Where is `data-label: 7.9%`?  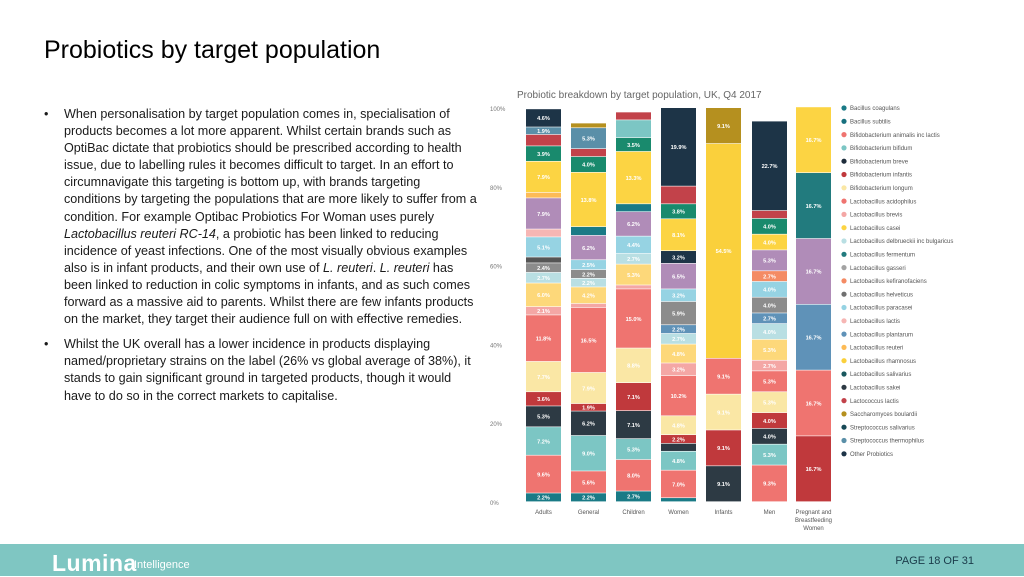 data-label: 7.9% is located at coordinates (543, 178).